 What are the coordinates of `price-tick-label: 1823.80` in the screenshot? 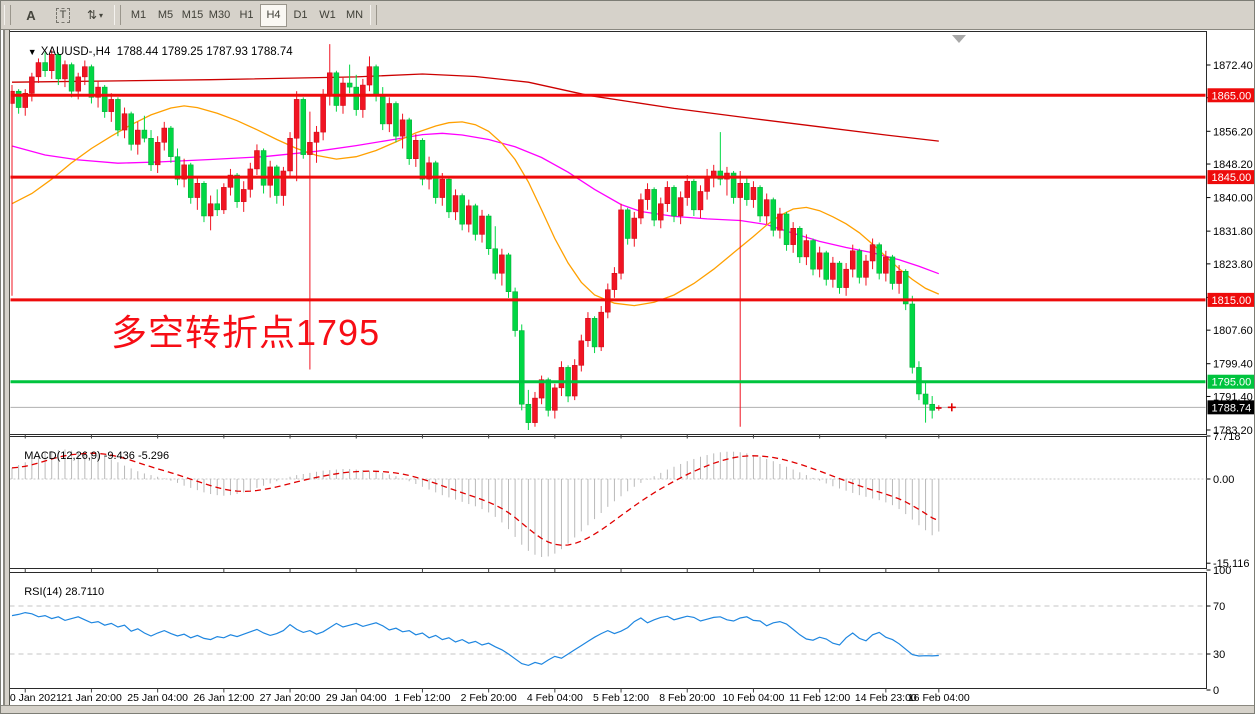 It's located at (1233, 265).